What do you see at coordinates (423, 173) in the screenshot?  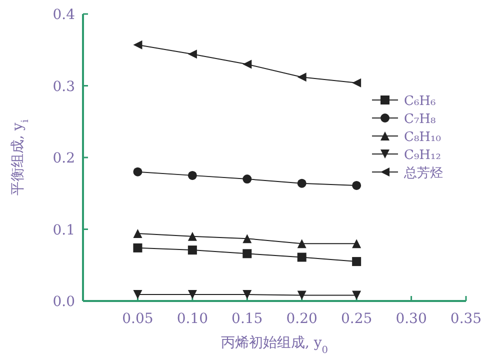 I see `legend-label: 总芳烃` at bounding box center [423, 173].